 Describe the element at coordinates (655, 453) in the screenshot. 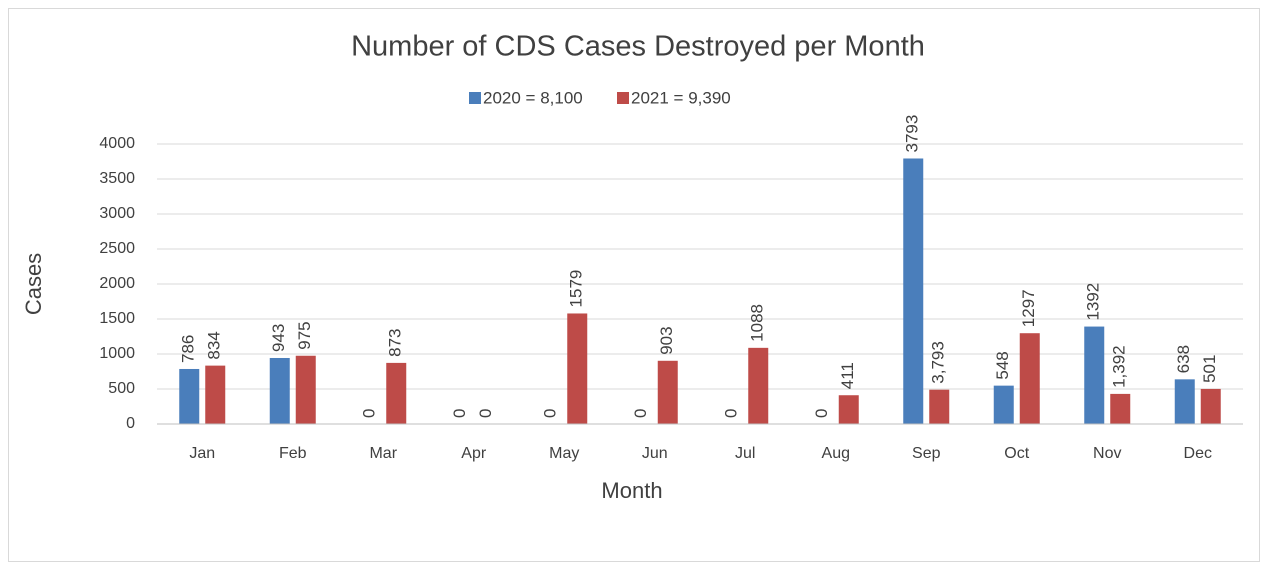

I see `x-tick-label: Jun` at that location.